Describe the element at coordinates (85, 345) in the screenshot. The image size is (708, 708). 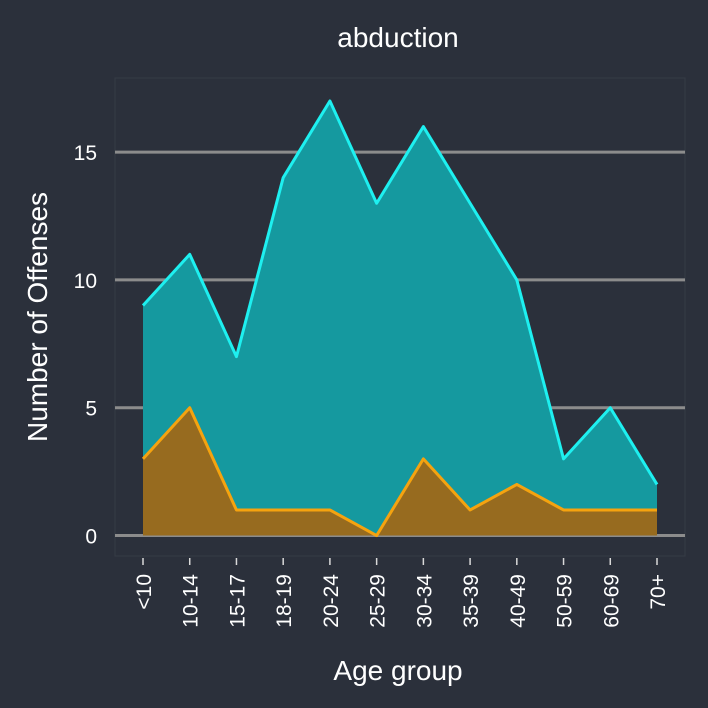
I see `y-axis-ticks: 0 5 10 15` at that location.